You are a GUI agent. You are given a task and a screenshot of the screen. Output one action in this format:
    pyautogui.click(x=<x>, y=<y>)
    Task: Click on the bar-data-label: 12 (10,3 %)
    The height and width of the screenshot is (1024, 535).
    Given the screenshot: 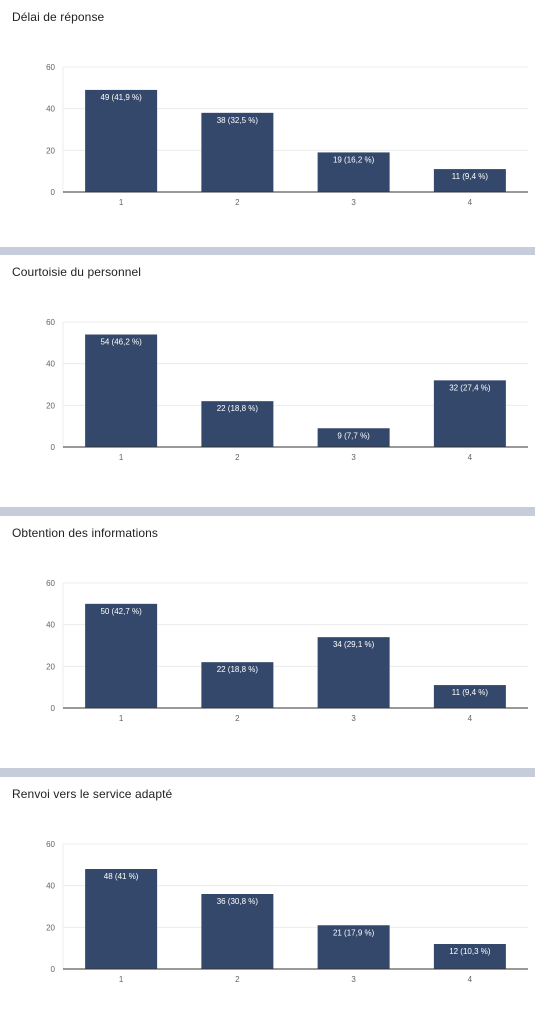 What is the action you would take?
    pyautogui.click(x=470, y=951)
    